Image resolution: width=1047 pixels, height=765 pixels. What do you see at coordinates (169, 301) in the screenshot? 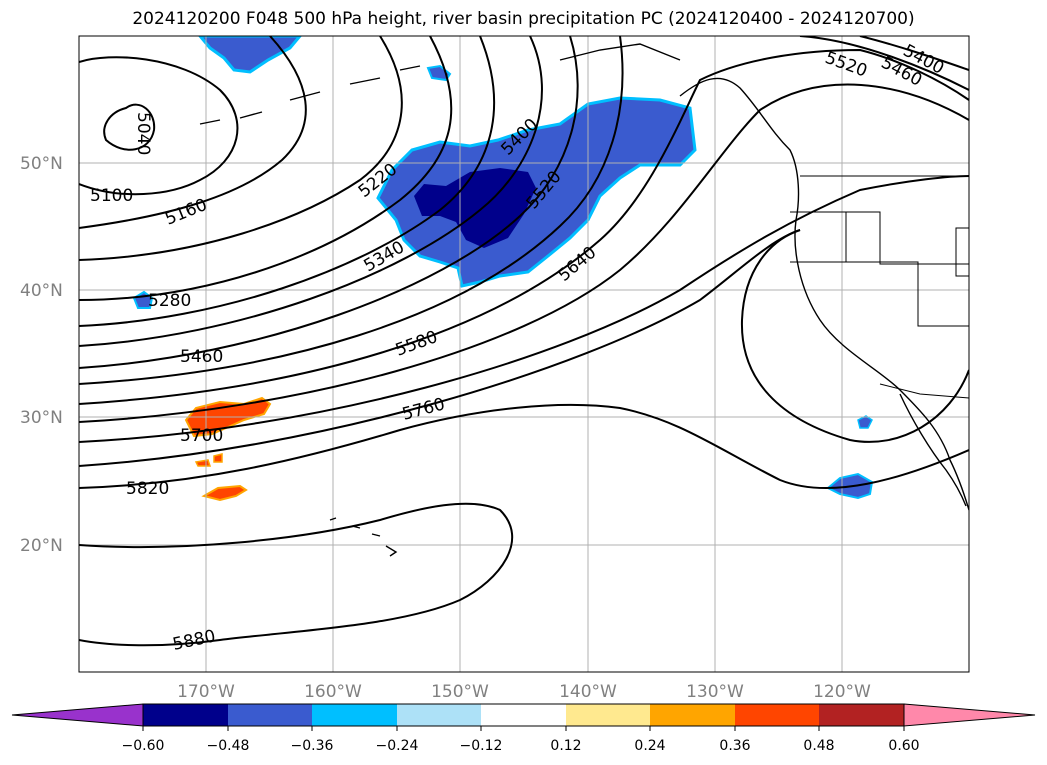
I see `contour-label-5280: 5280` at bounding box center [169, 301].